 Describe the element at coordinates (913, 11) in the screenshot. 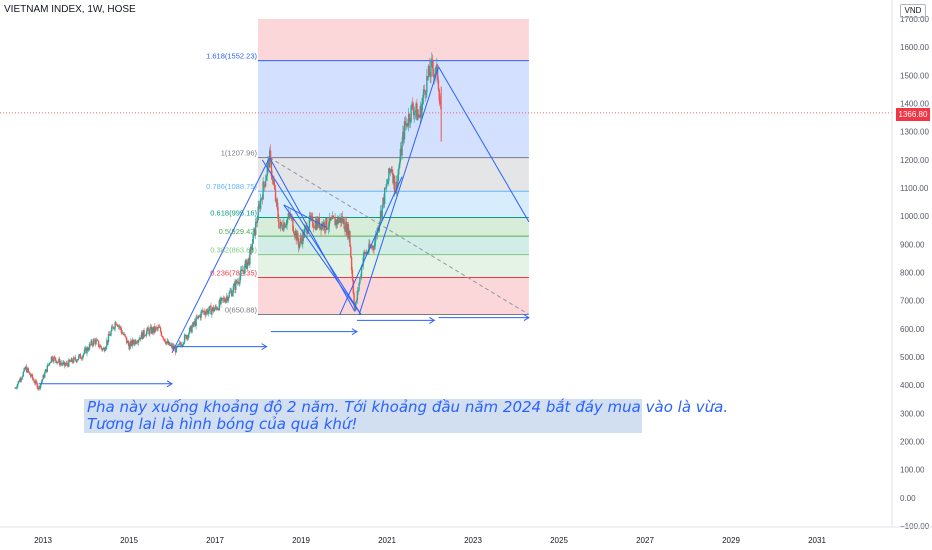

I see `currency-button: VND` at that location.